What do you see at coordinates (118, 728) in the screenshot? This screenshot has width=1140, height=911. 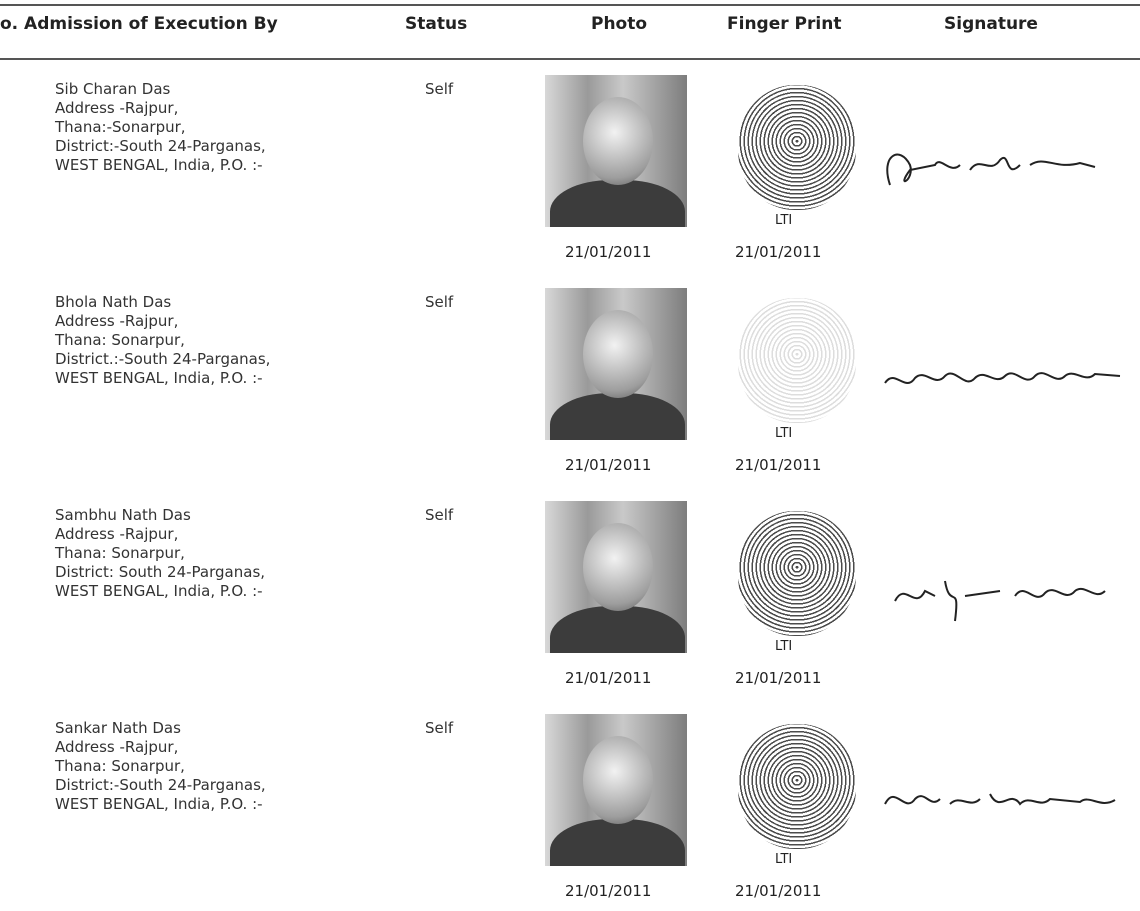 I see `party-name: Sankar Nath Das` at bounding box center [118, 728].